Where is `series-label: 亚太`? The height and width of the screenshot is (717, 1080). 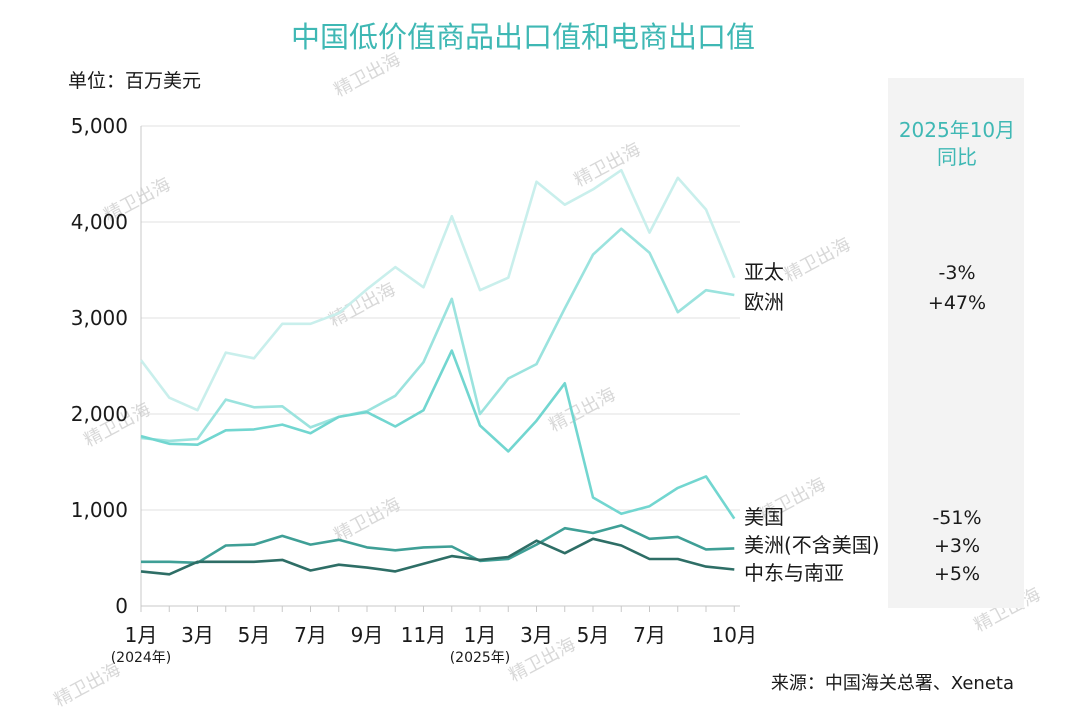 series-label: 亚太 is located at coordinates (764, 272).